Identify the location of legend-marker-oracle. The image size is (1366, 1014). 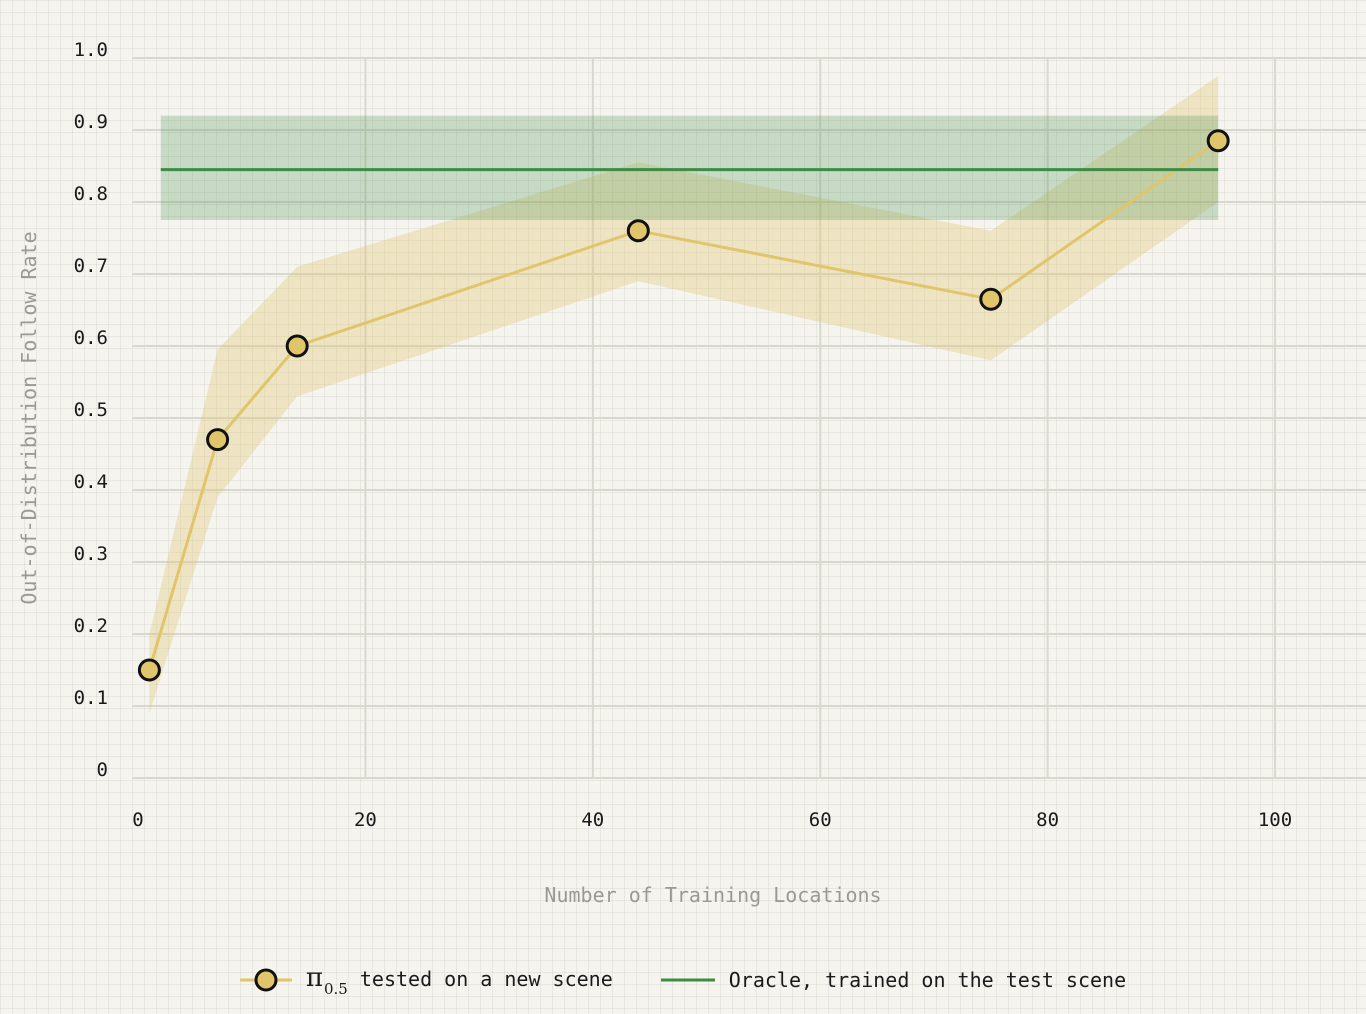
(687, 980).